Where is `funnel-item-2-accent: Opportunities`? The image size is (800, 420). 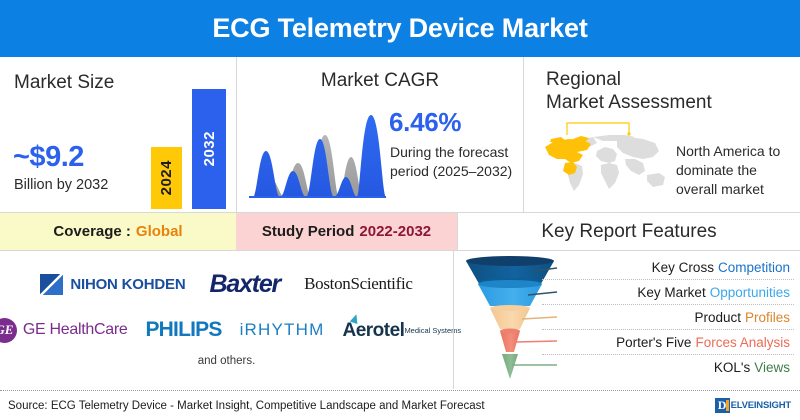 funnel-item-2-accent: Opportunities is located at coordinates (749, 292).